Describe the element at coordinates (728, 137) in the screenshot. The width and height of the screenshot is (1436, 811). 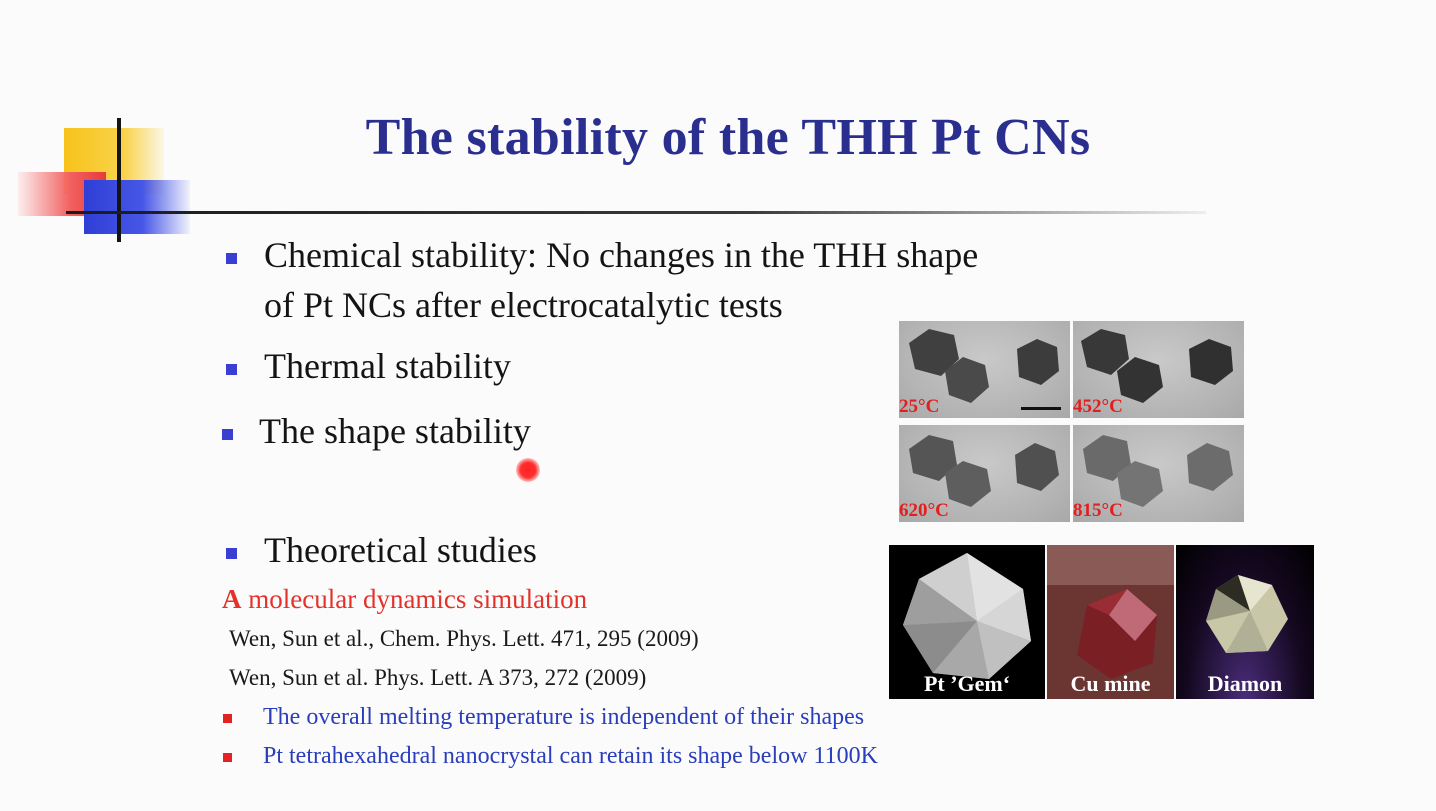
I see `slide-title: The stability of the THH Pt CNs` at that location.